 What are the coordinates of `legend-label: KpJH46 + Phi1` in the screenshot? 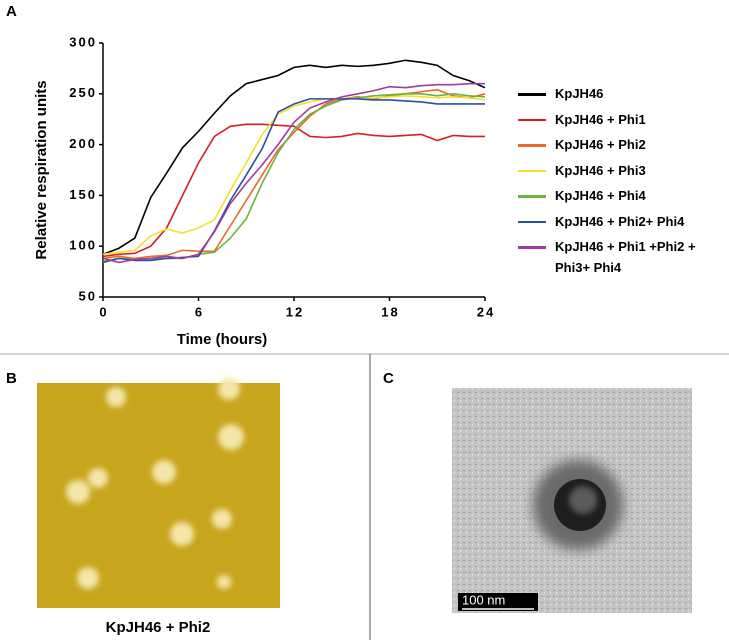 It's located at (600, 119).